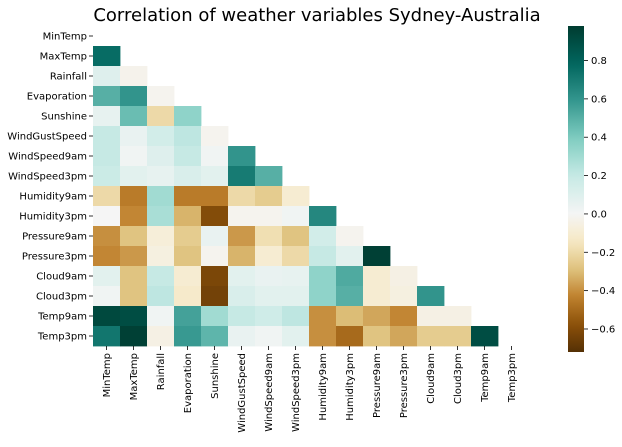 The height and width of the screenshot is (447, 622). Describe the element at coordinates (323, 256) in the screenshot. I see `heatmap-cell-Pressure3pm-Humidity9am` at that location.